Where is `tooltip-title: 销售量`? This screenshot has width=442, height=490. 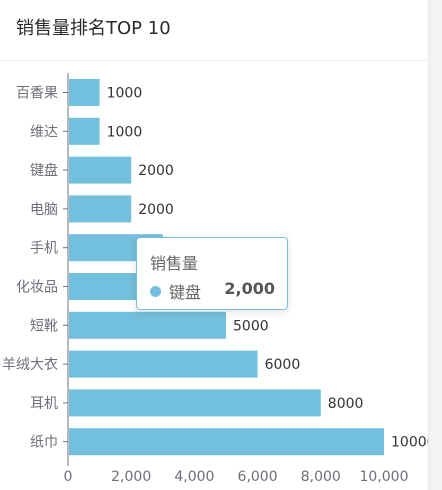 tooltip-title: 销售量 is located at coordinates (174, 263).